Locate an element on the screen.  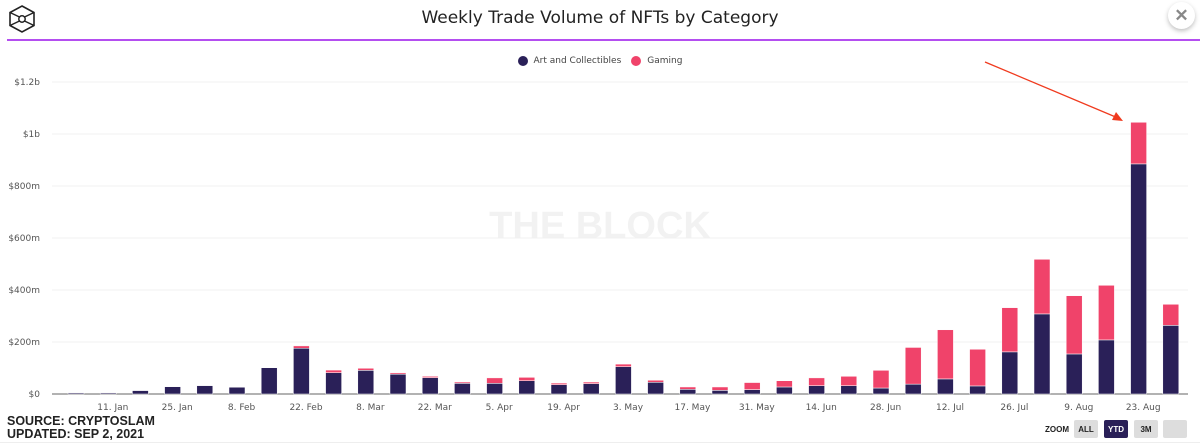
source-note: SOURCE: CRYPTOSLAM UPDATED: SEP 2, 2021 is located at coordinates (81, 428).